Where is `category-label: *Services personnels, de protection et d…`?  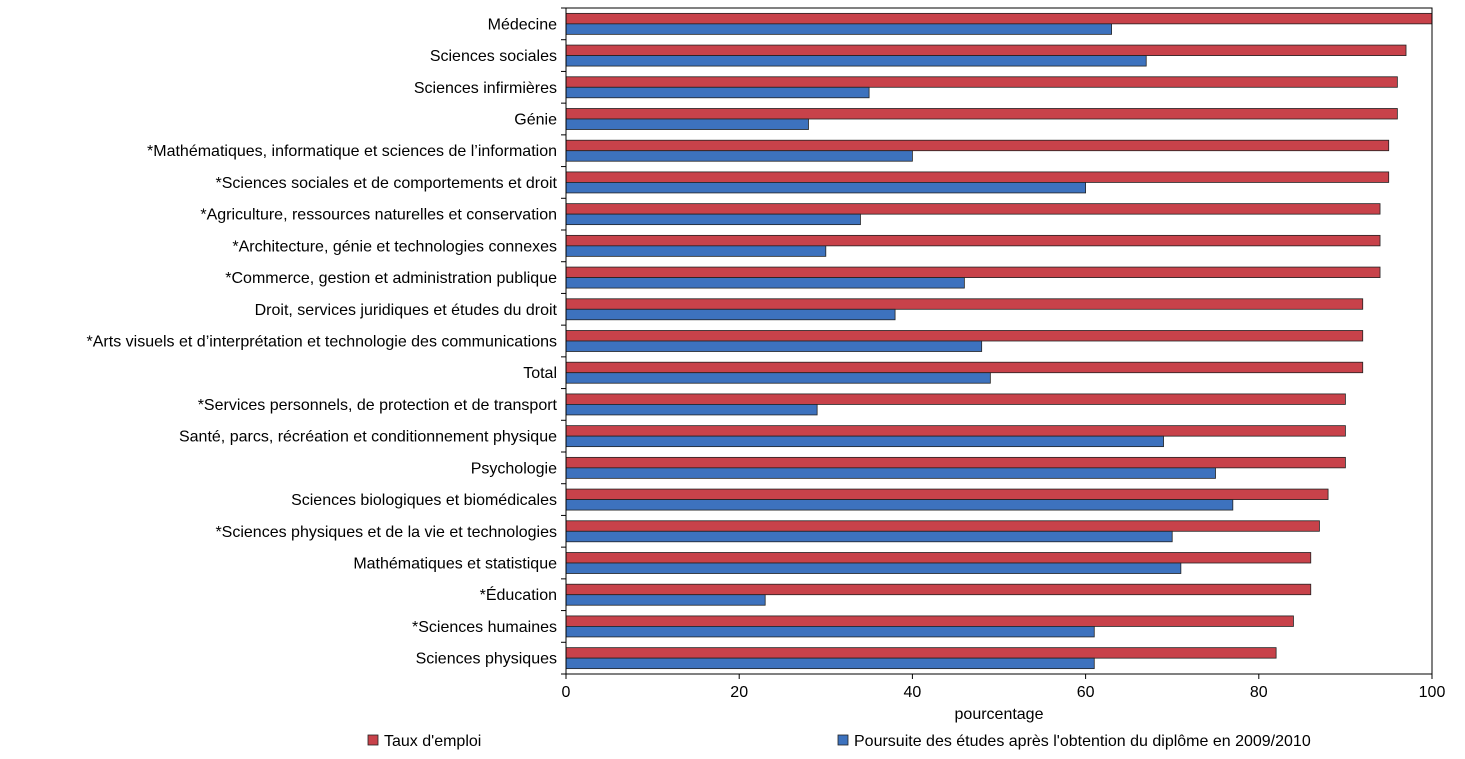 category-label: *Services personnels, de protection et d… is located at coordinates (378, 405).